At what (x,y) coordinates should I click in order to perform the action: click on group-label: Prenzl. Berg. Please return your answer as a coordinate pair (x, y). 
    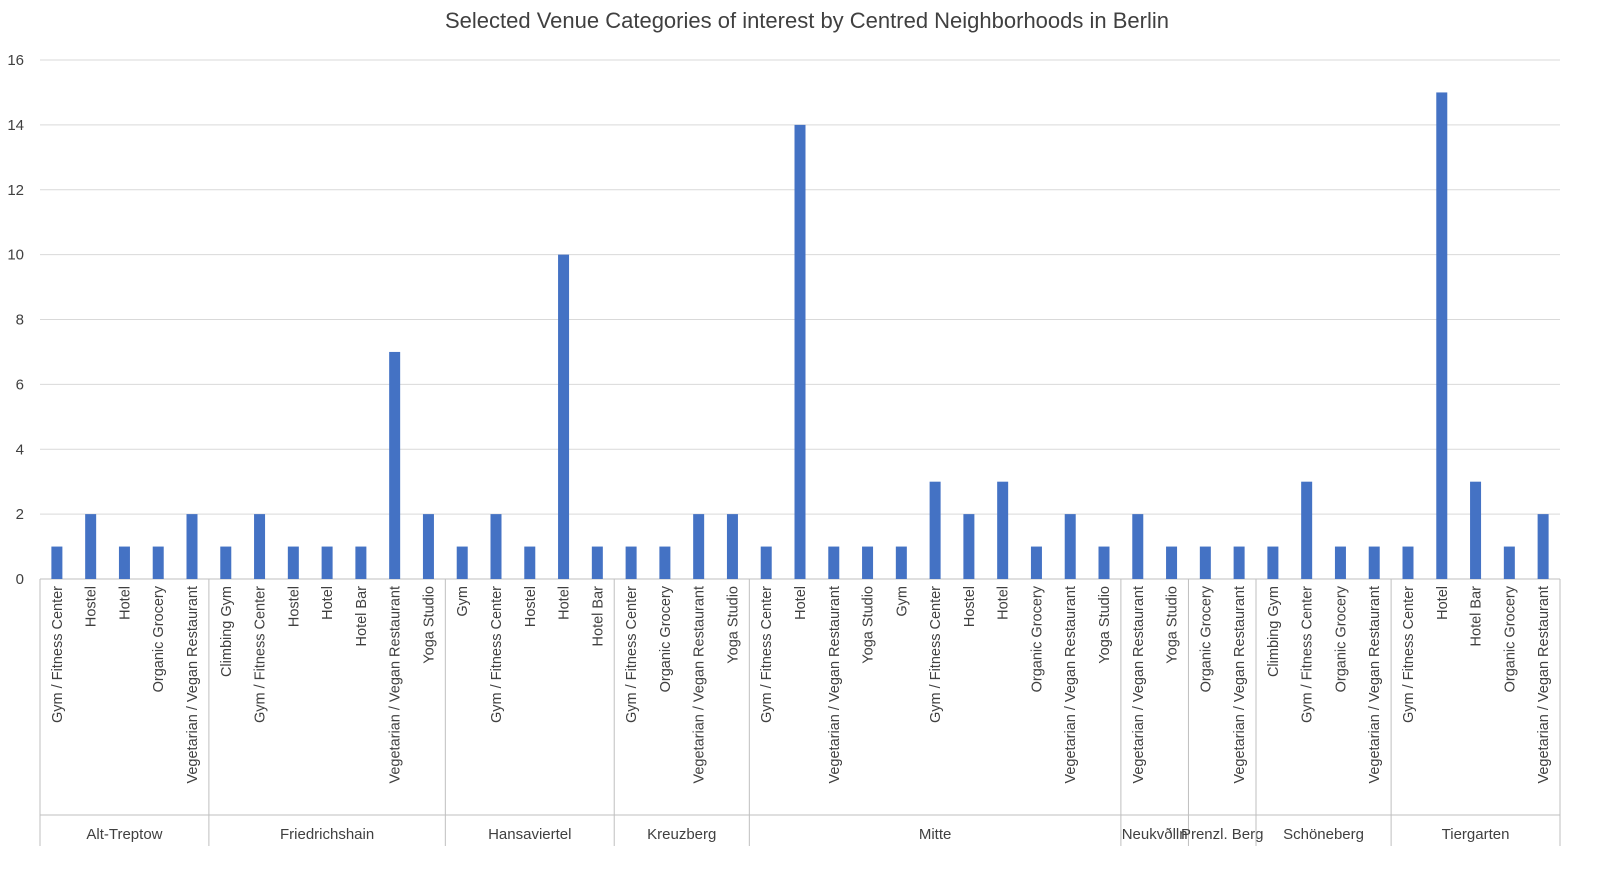
    Looking at the image, I should click on (1222, 834).